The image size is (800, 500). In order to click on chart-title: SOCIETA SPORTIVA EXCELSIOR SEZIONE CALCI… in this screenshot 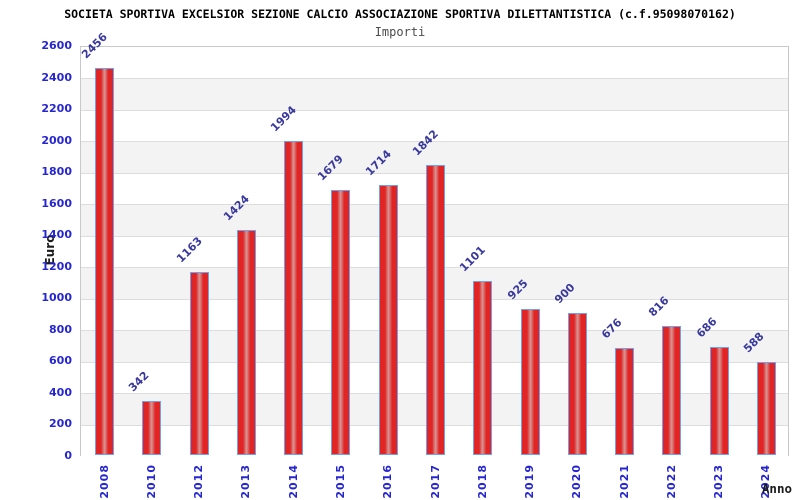, I will do `click(400, 14)`.